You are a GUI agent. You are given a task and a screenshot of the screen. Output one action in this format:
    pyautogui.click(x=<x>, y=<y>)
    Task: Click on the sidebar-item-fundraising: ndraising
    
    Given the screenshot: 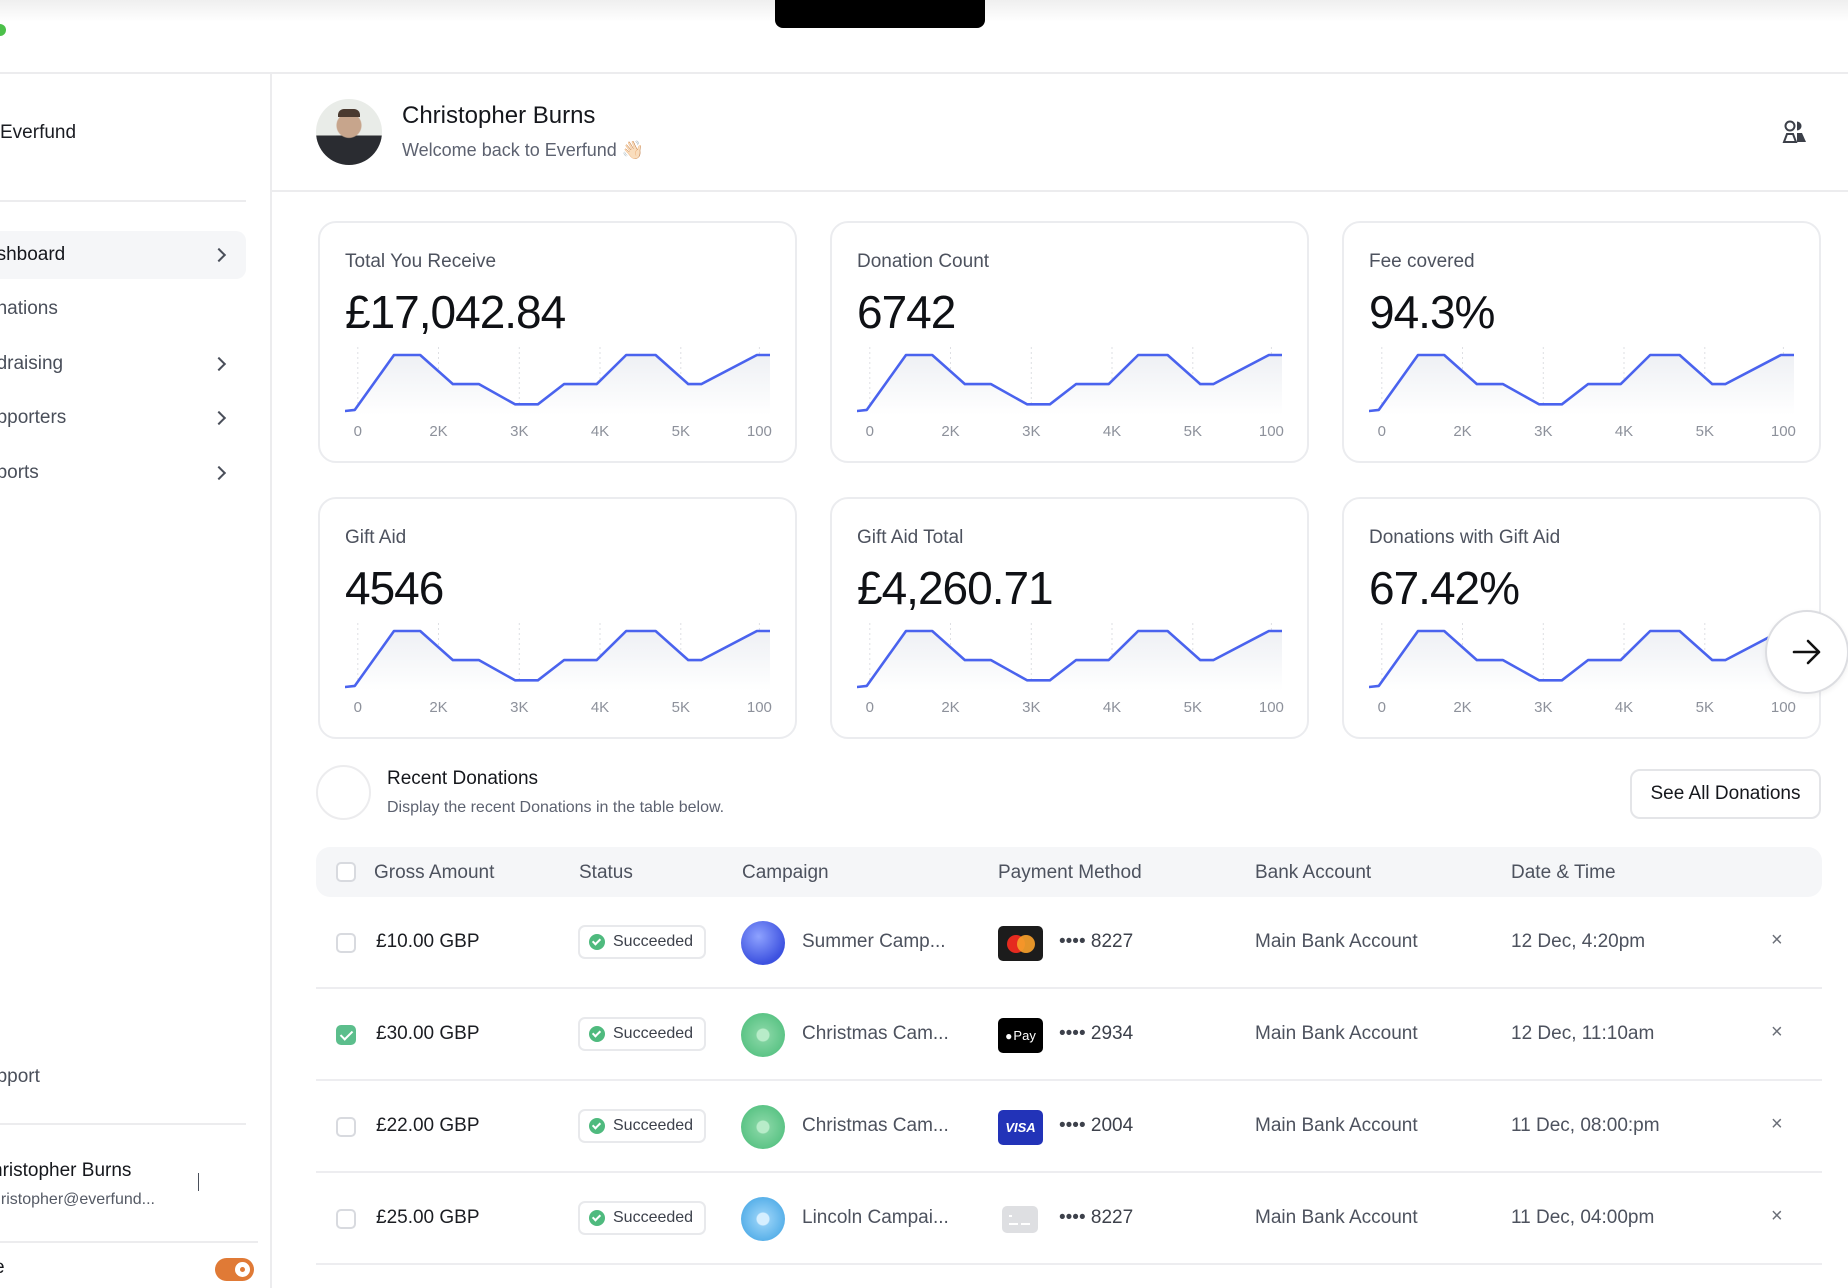 What is the action you would take?
    pyautogui.click(x=123, y=364)
    